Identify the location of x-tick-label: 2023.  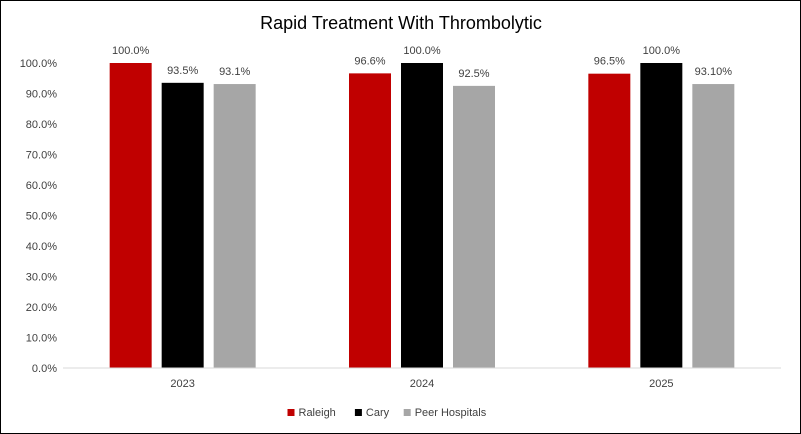
(182, 384).